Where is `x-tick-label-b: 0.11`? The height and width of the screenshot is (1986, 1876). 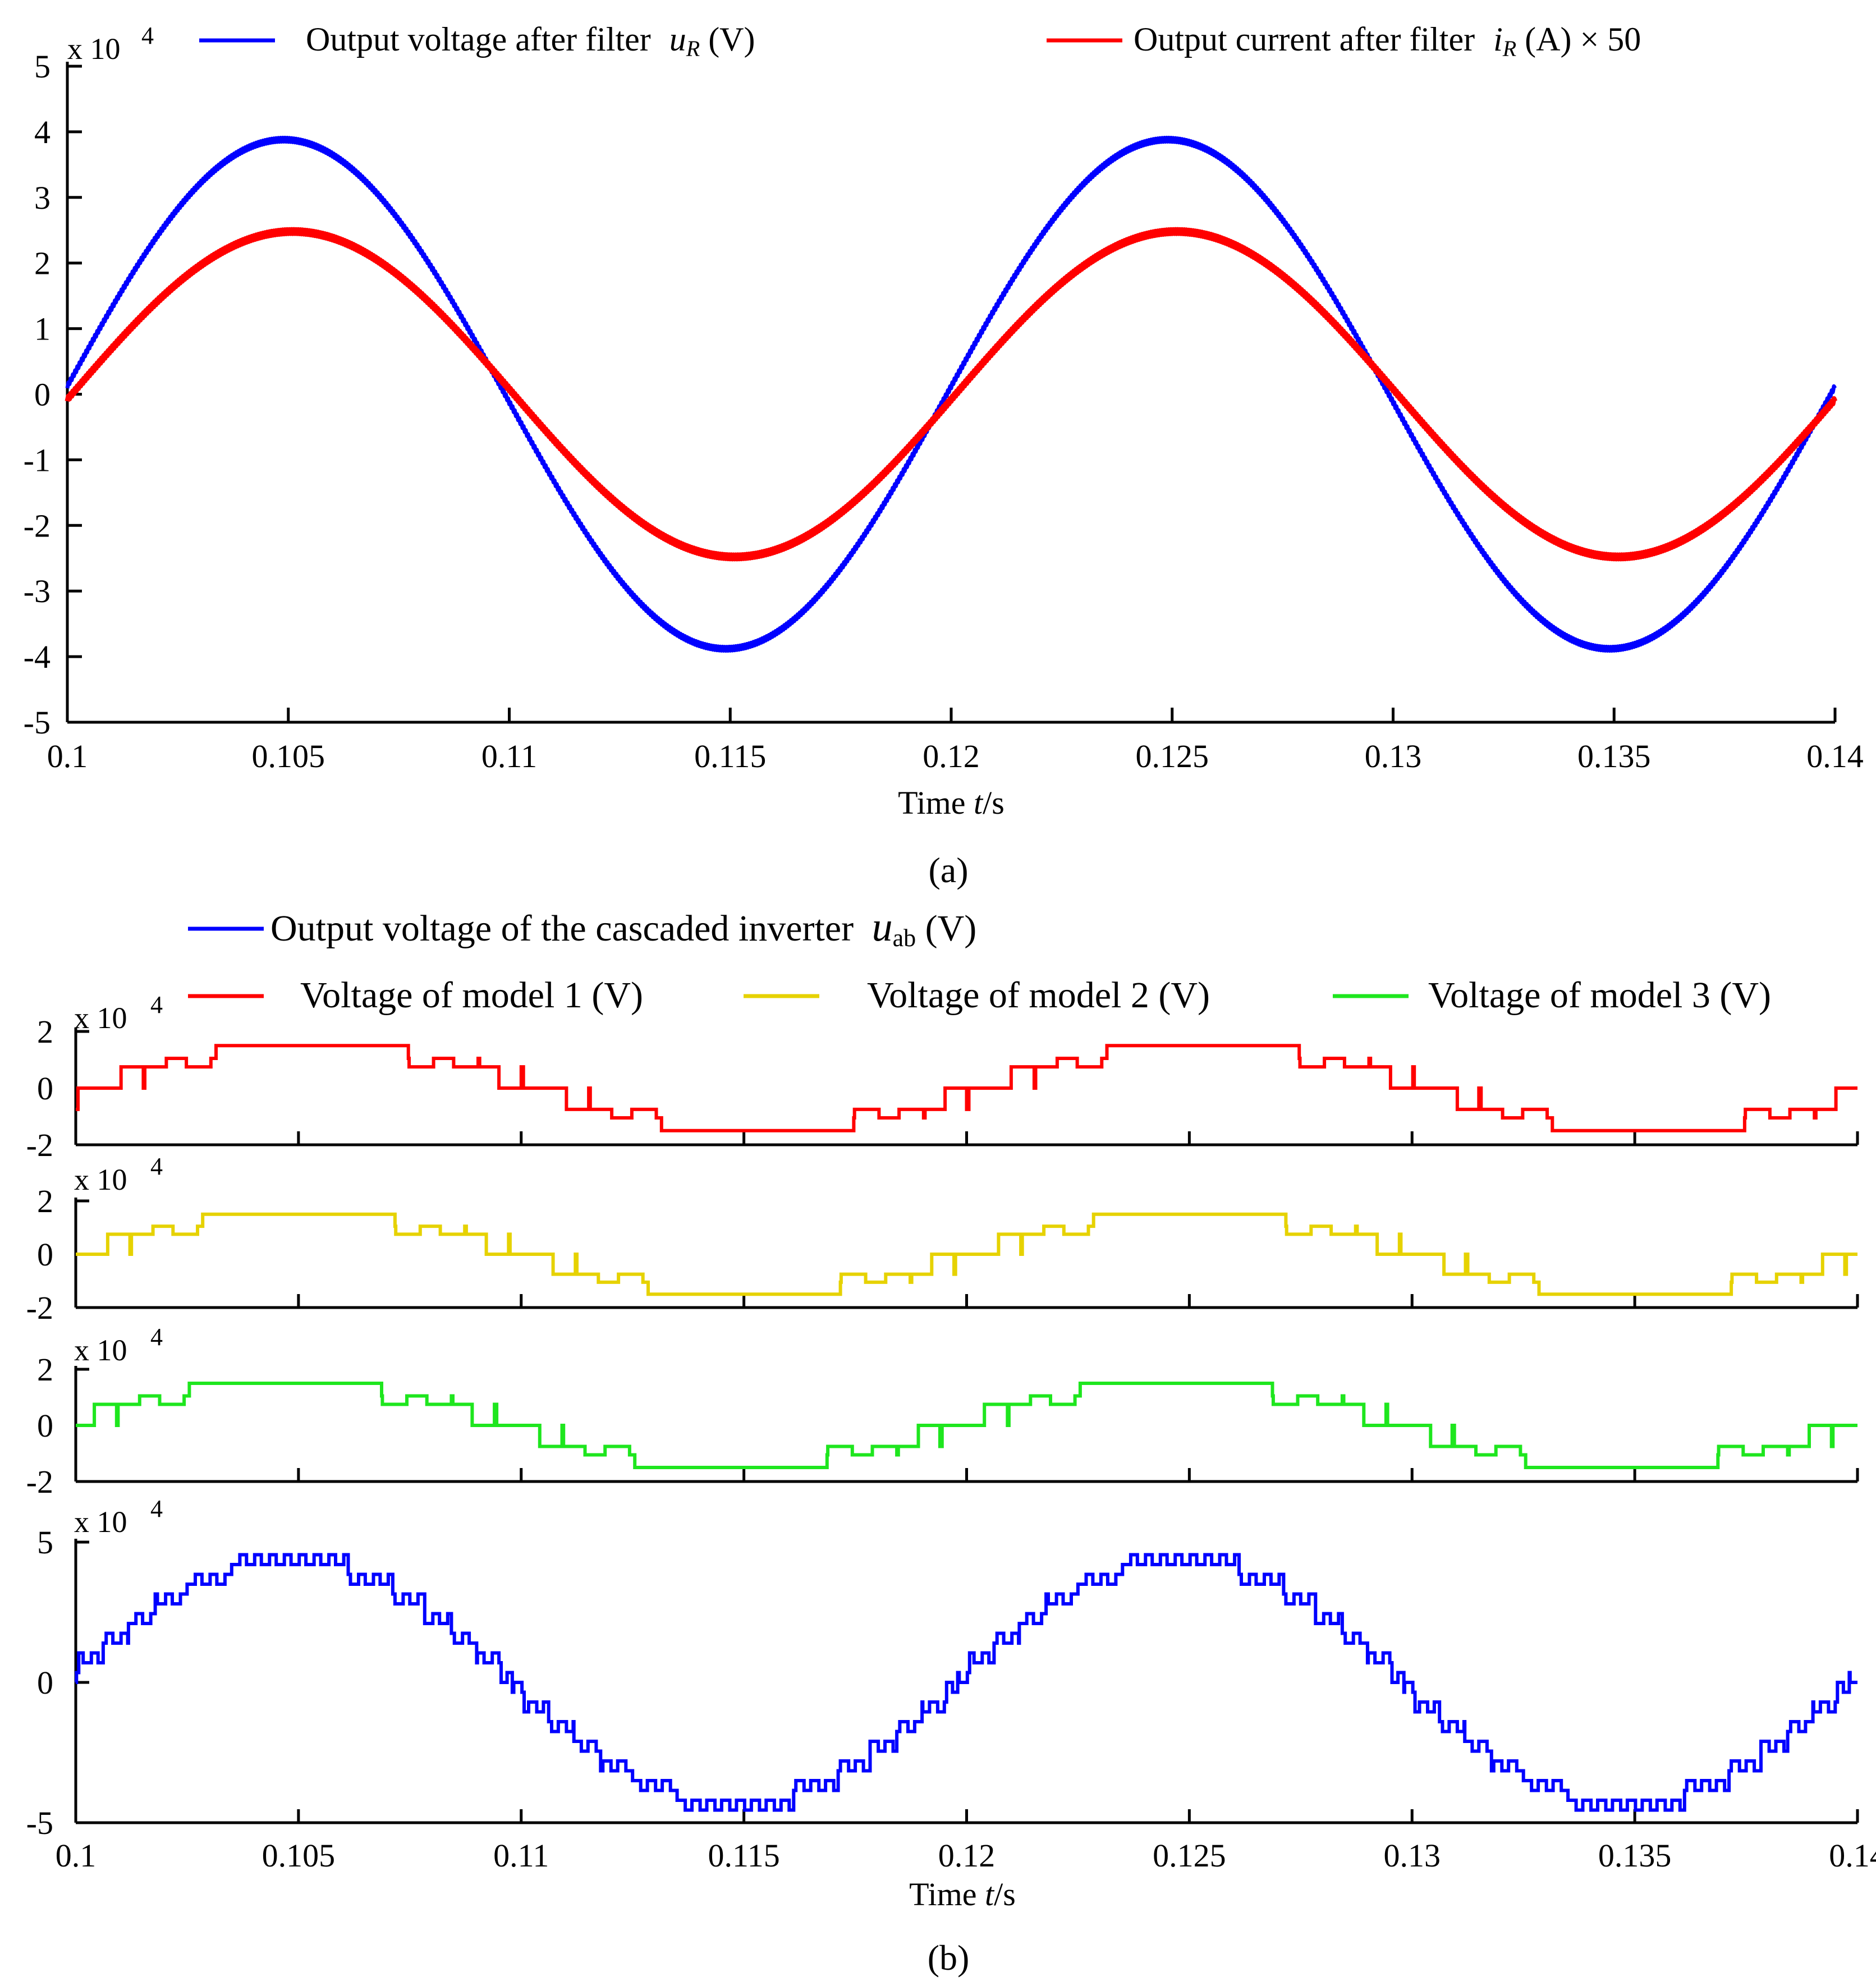 x-tick-label-b: 0.11 is located at coordinates (521, 1856).